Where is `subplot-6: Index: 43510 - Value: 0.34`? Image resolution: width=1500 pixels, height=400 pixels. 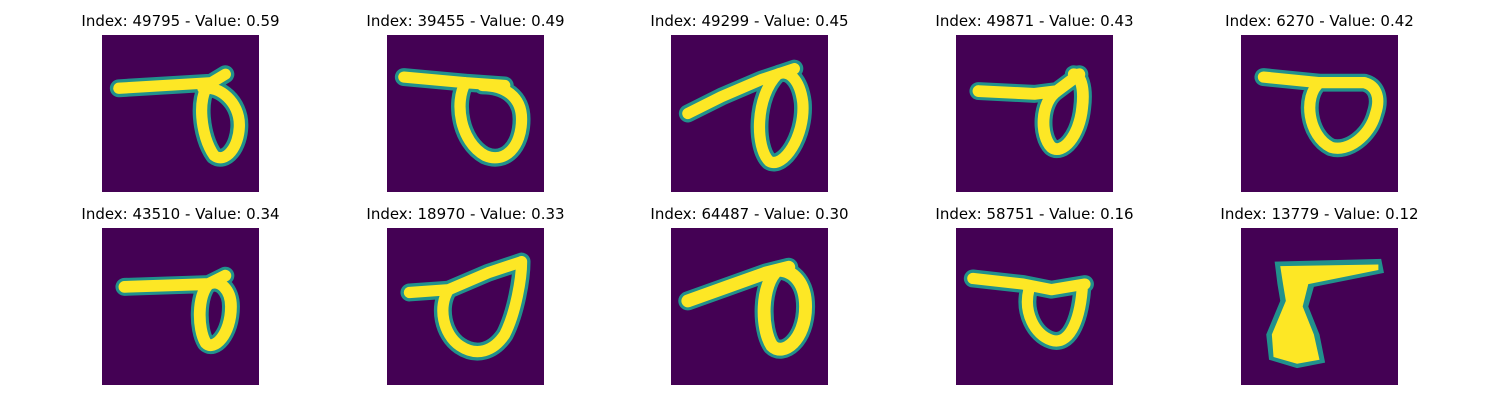
subplot-6: Index: 43510 - Value: 0.34 is located at coordinates (180, 295).